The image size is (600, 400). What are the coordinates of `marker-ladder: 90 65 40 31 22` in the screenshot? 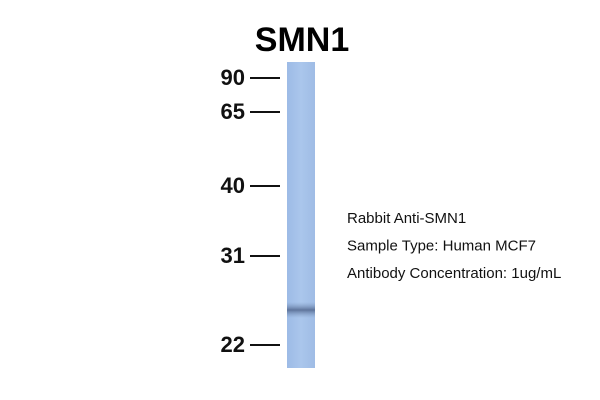 It's located at (250, 211).